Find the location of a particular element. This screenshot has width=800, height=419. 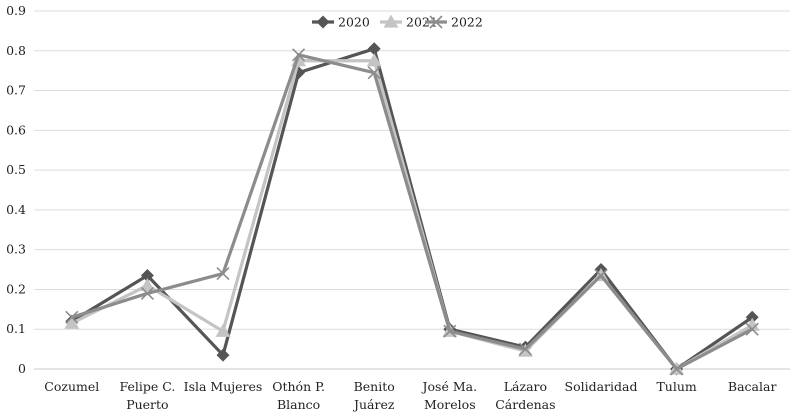

x-category-label-line: Puerto is located at coordinates (147, 404).